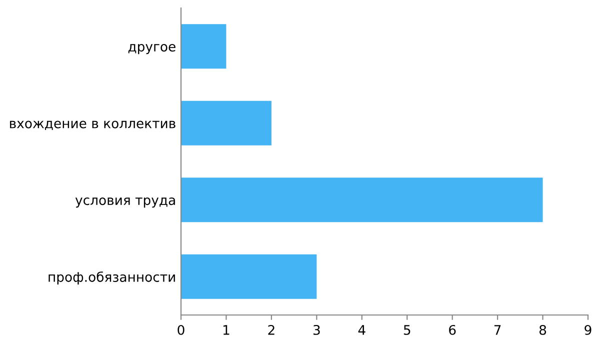 This screenshot has height=340, width=605. Describe the element at coordinates (111, 278) in the screenshot. I see `y-tick-label: проф.обязанности` at that location.